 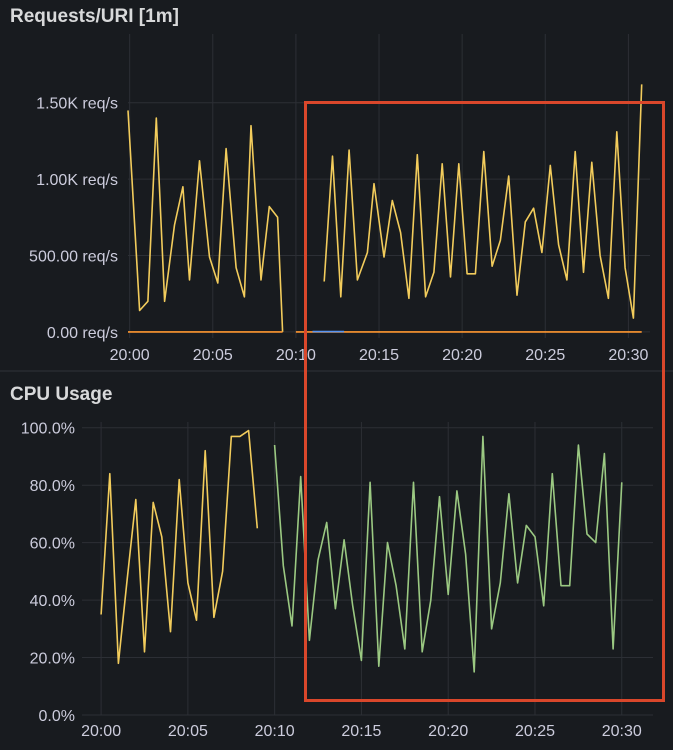 What do you see at coordinates (57, 716) in the screenshot?
I see `y-tick-label: 0.0%` at bounding box center [57, 716].